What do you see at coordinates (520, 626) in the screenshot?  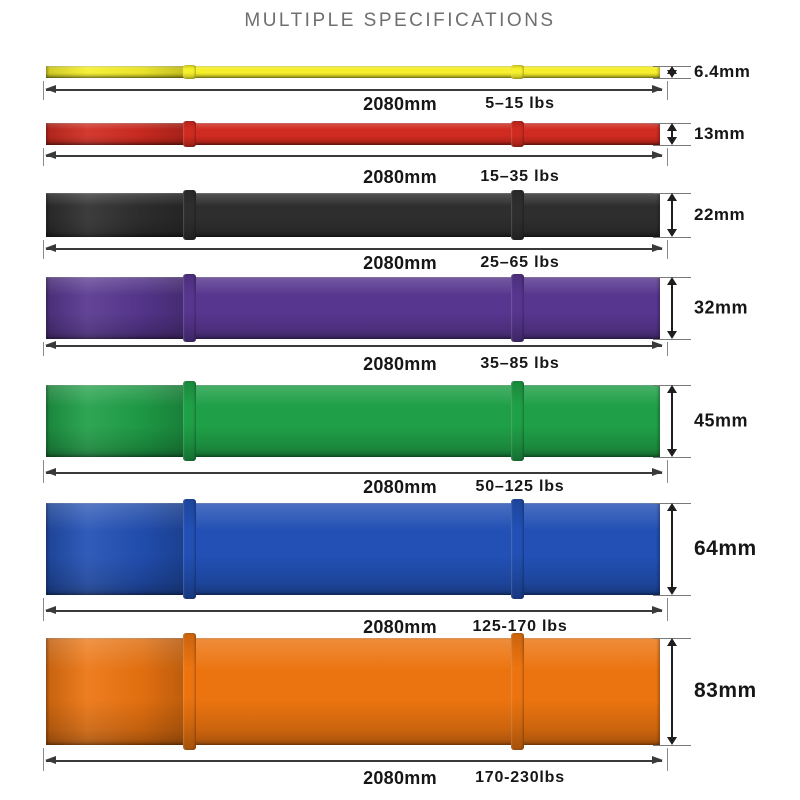 I see `weight-label: 125-170 lbs` at bounding box center [520, 626].